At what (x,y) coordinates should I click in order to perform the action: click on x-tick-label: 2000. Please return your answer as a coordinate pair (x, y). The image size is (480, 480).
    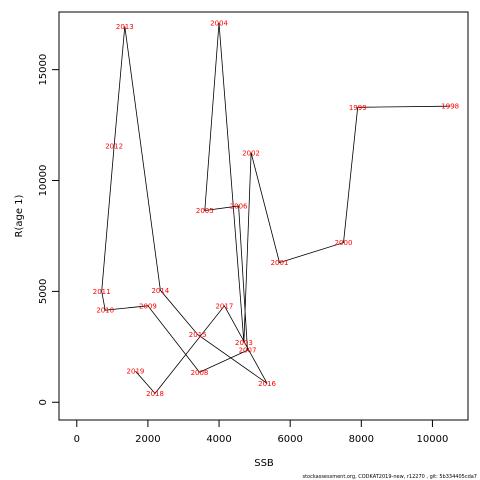
    Looking at the image, I should click on (147, 439).